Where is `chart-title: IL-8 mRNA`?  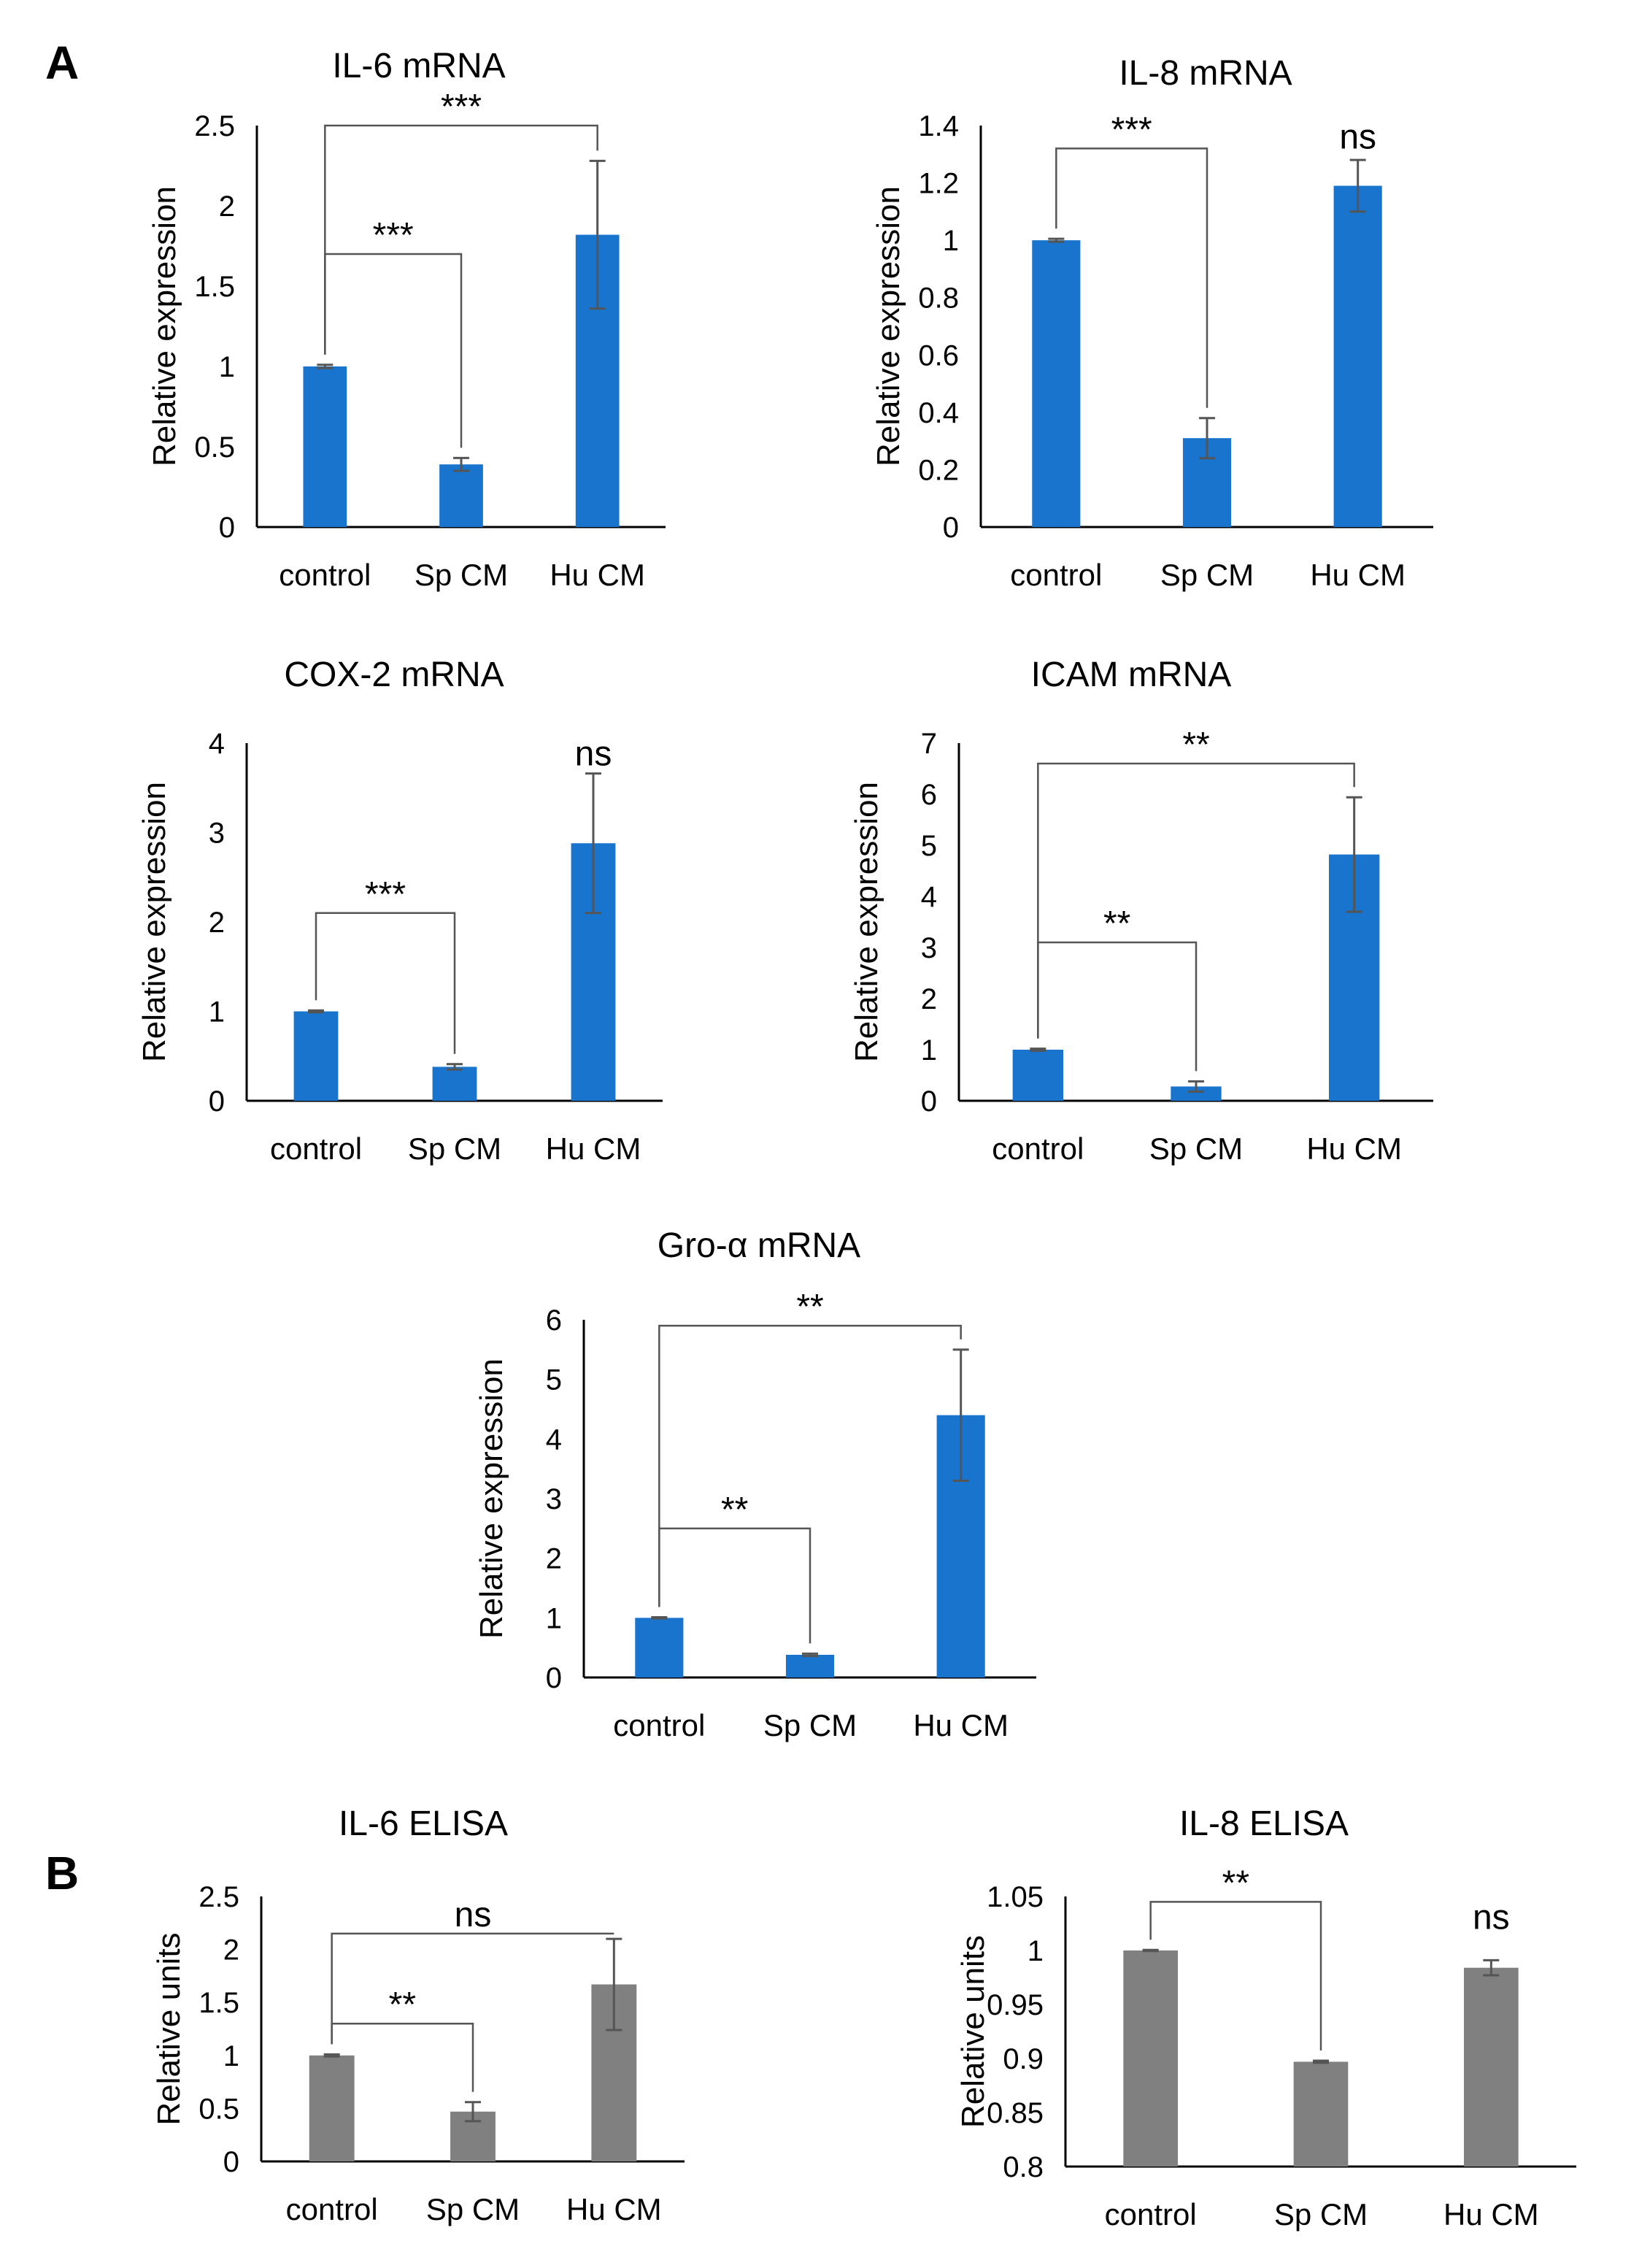 chart-title: IL-8 mRNA is located at coordinates (1205, 73).